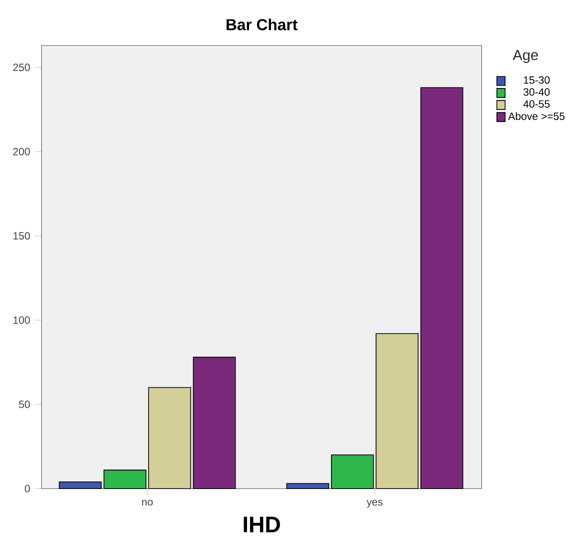 The height and width of the screenshot is (548, 569). Describe the element at coordinates (525, 57) in the screenshot. I see `legend-title: Age` at that location.